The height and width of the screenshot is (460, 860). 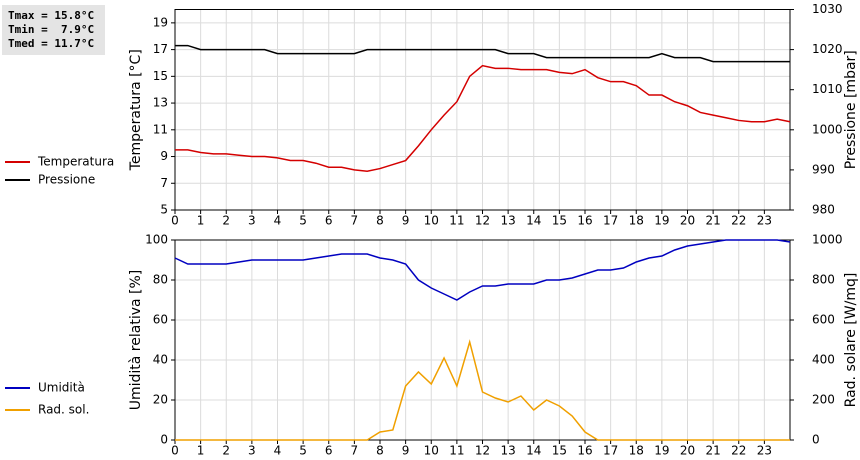 What do you see at coordinates (160, 129) in the screenshot?
I see `y-tick-label: 11` at bounding box center [160, 129].